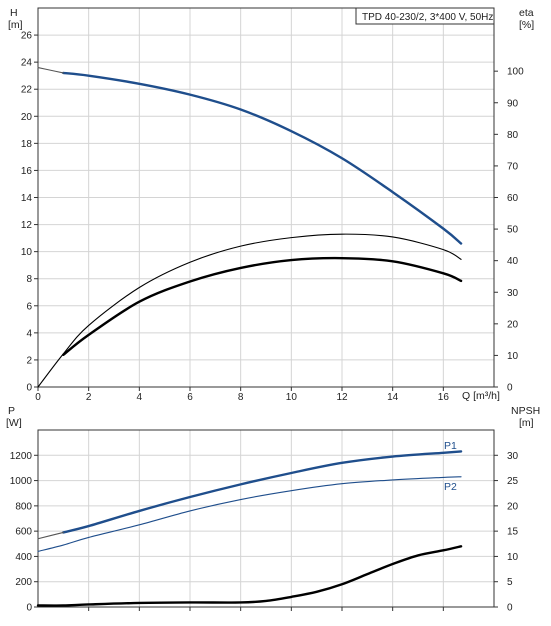  Describe the element at coordinates (27, 63) in the screenshot. I see `top-left-tick-label: 24` at that location.